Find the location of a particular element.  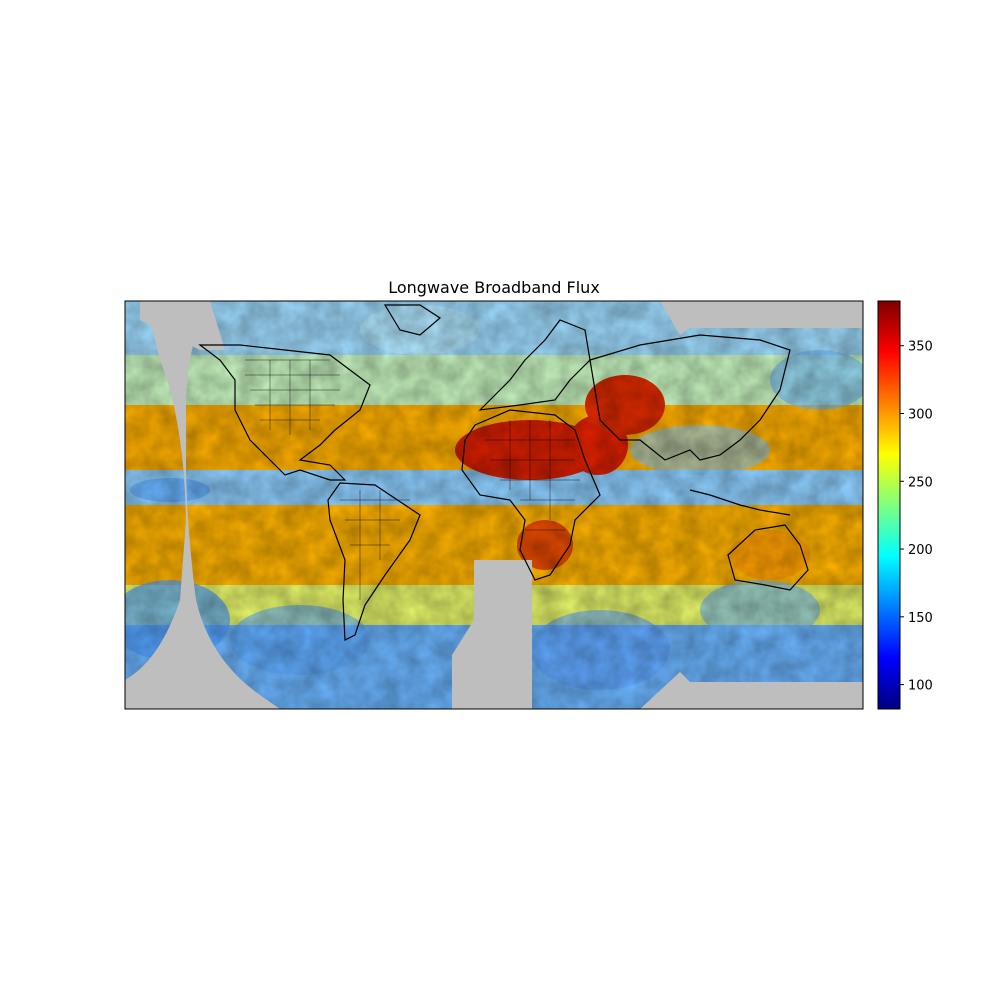

no-data-south-east is located at coordinates (751, 690).